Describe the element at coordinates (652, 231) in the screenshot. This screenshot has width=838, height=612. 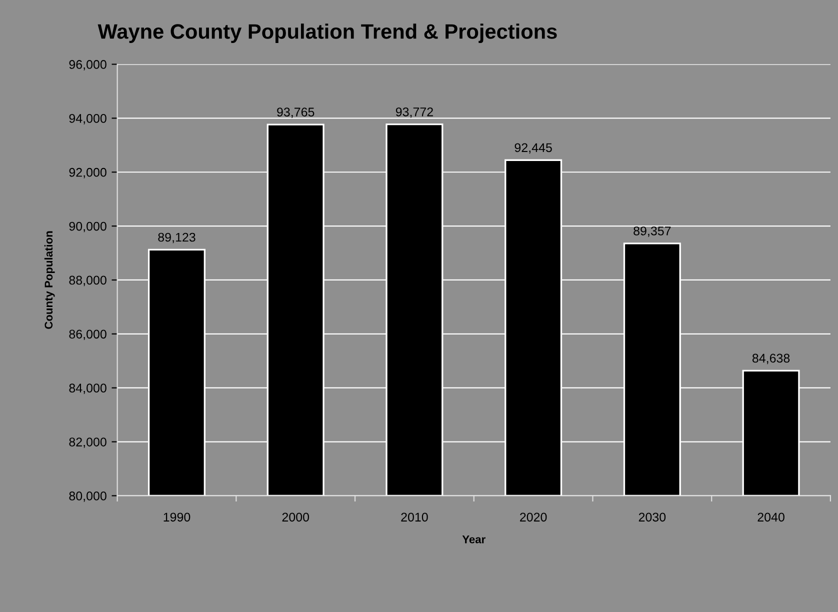
I see `data-label: 89,357` at that location.